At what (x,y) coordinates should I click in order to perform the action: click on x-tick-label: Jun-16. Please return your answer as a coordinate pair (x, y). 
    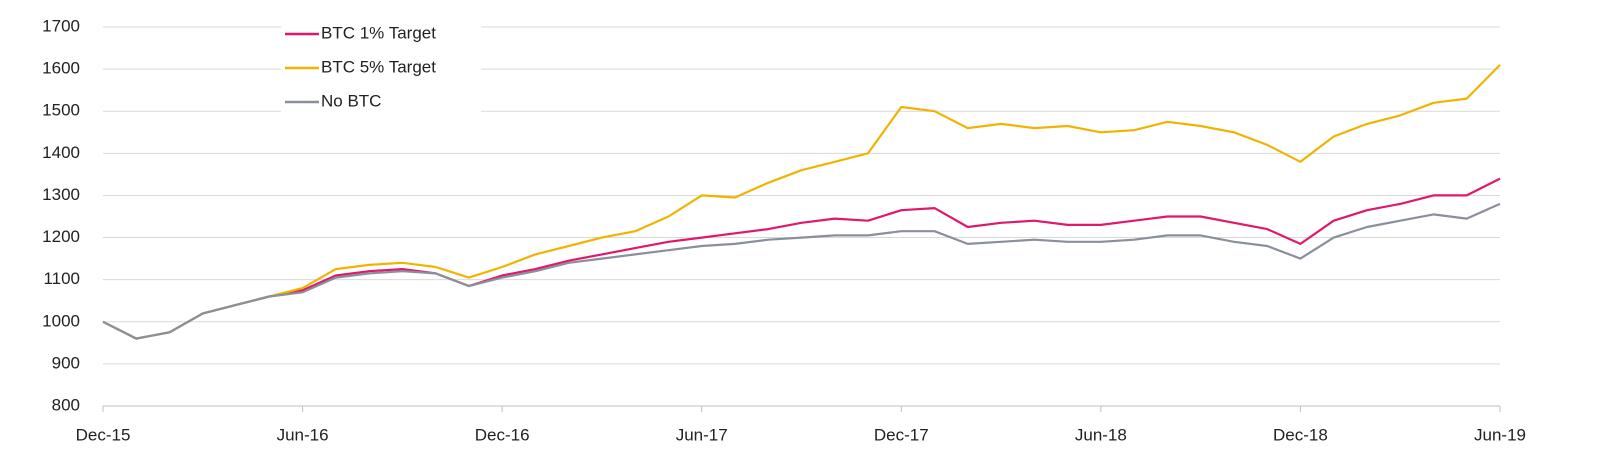
    Looking at the image, I should click on (303, 434).